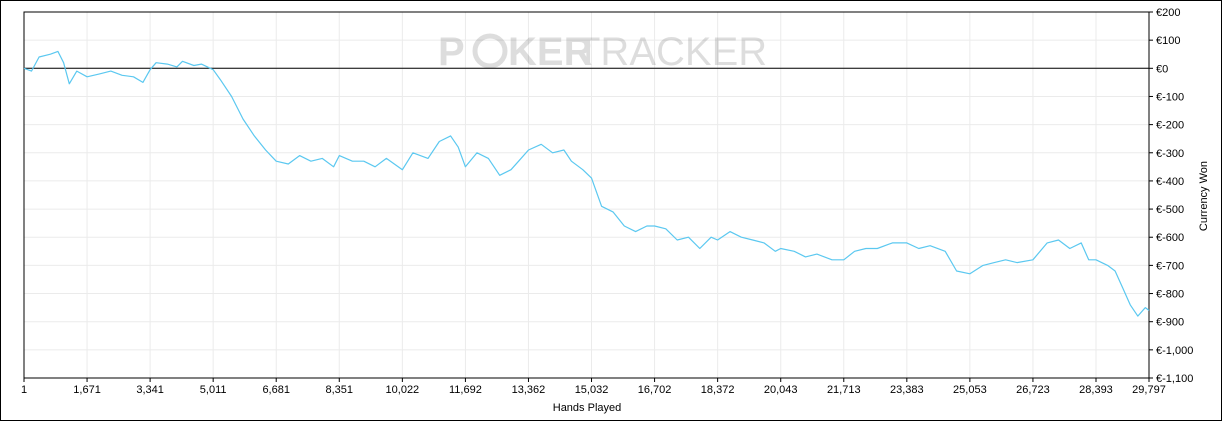 Image resolution: width=1222 pixels, height=425 pixels. What do you see at coordinates (671, 52) in the screenshot?
I see `watermark-text-right: TRACKER` at bounding box center [671, 52].